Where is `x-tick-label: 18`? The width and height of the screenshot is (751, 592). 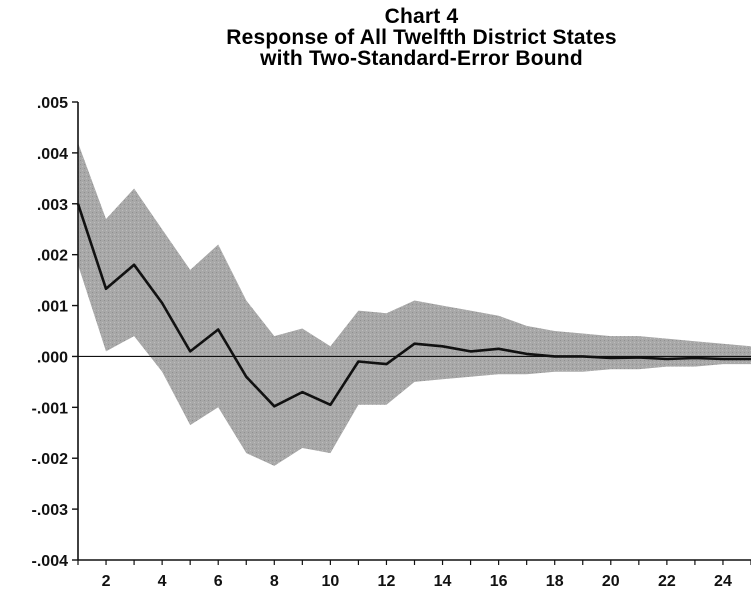
x-tick-label: 18 is located at coordinates (555, 581).